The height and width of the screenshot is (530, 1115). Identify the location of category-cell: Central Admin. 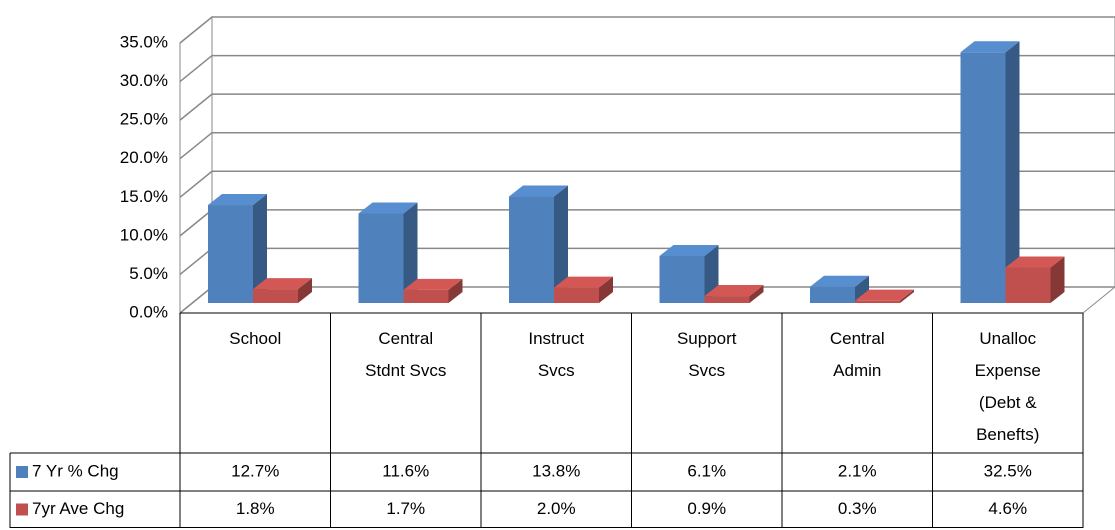
(857, 354).